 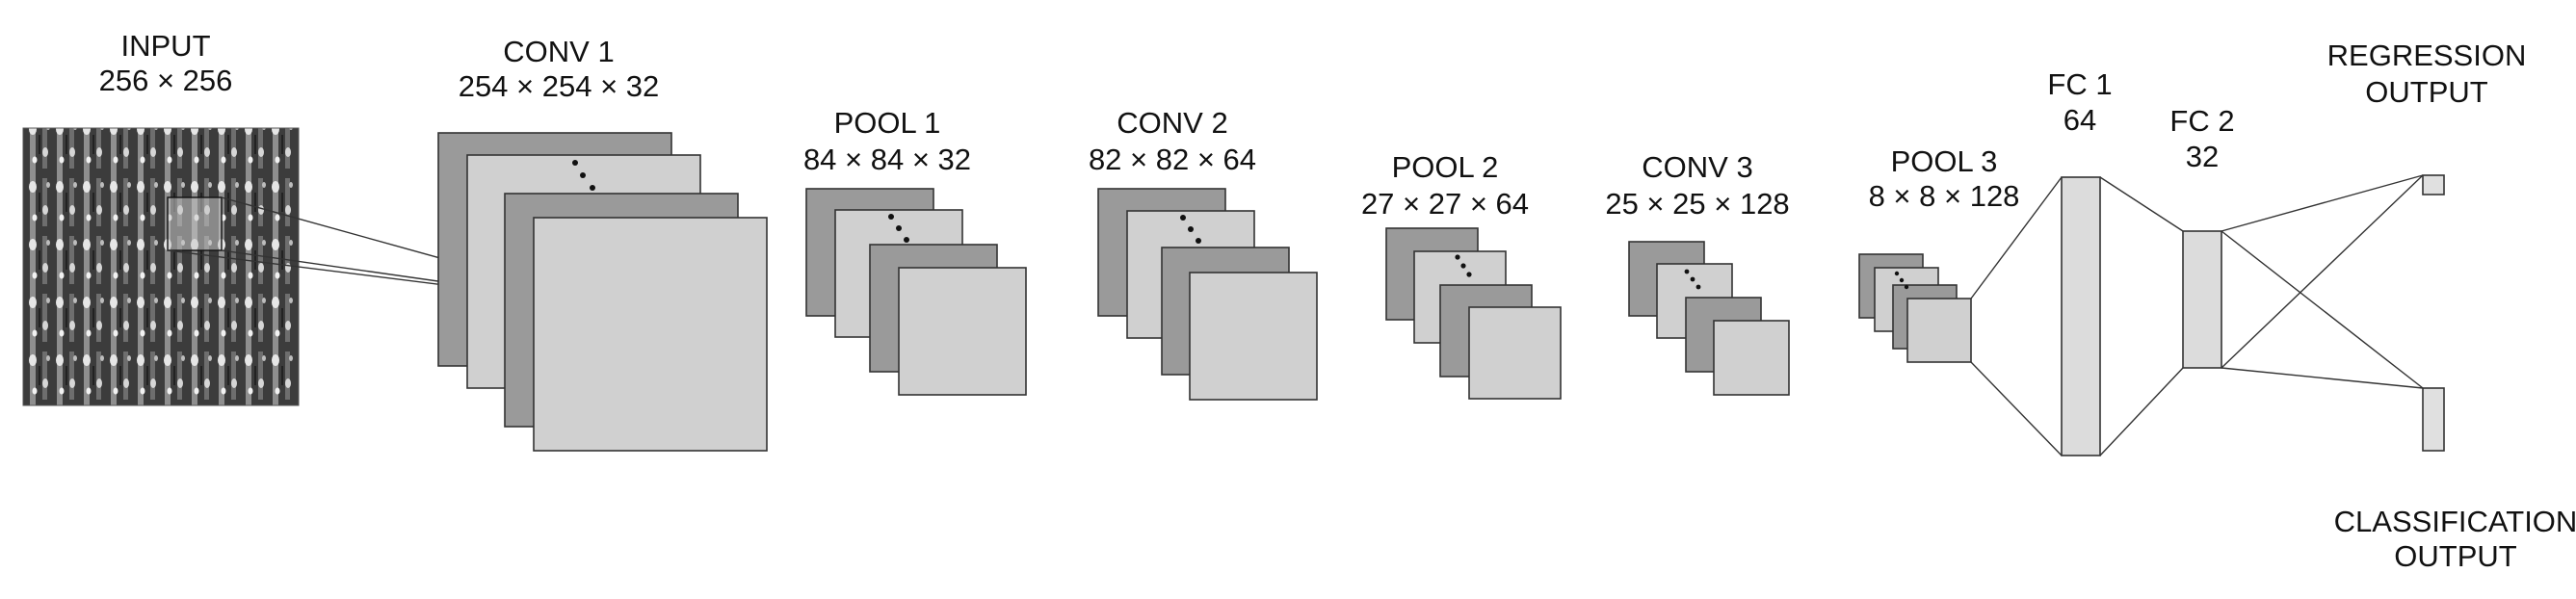 What do you see at coordinates (2455, 521) in the screenshot?
I see `classification-label-line1: CLASSIFICATION` at bounding box center [2455, 521].